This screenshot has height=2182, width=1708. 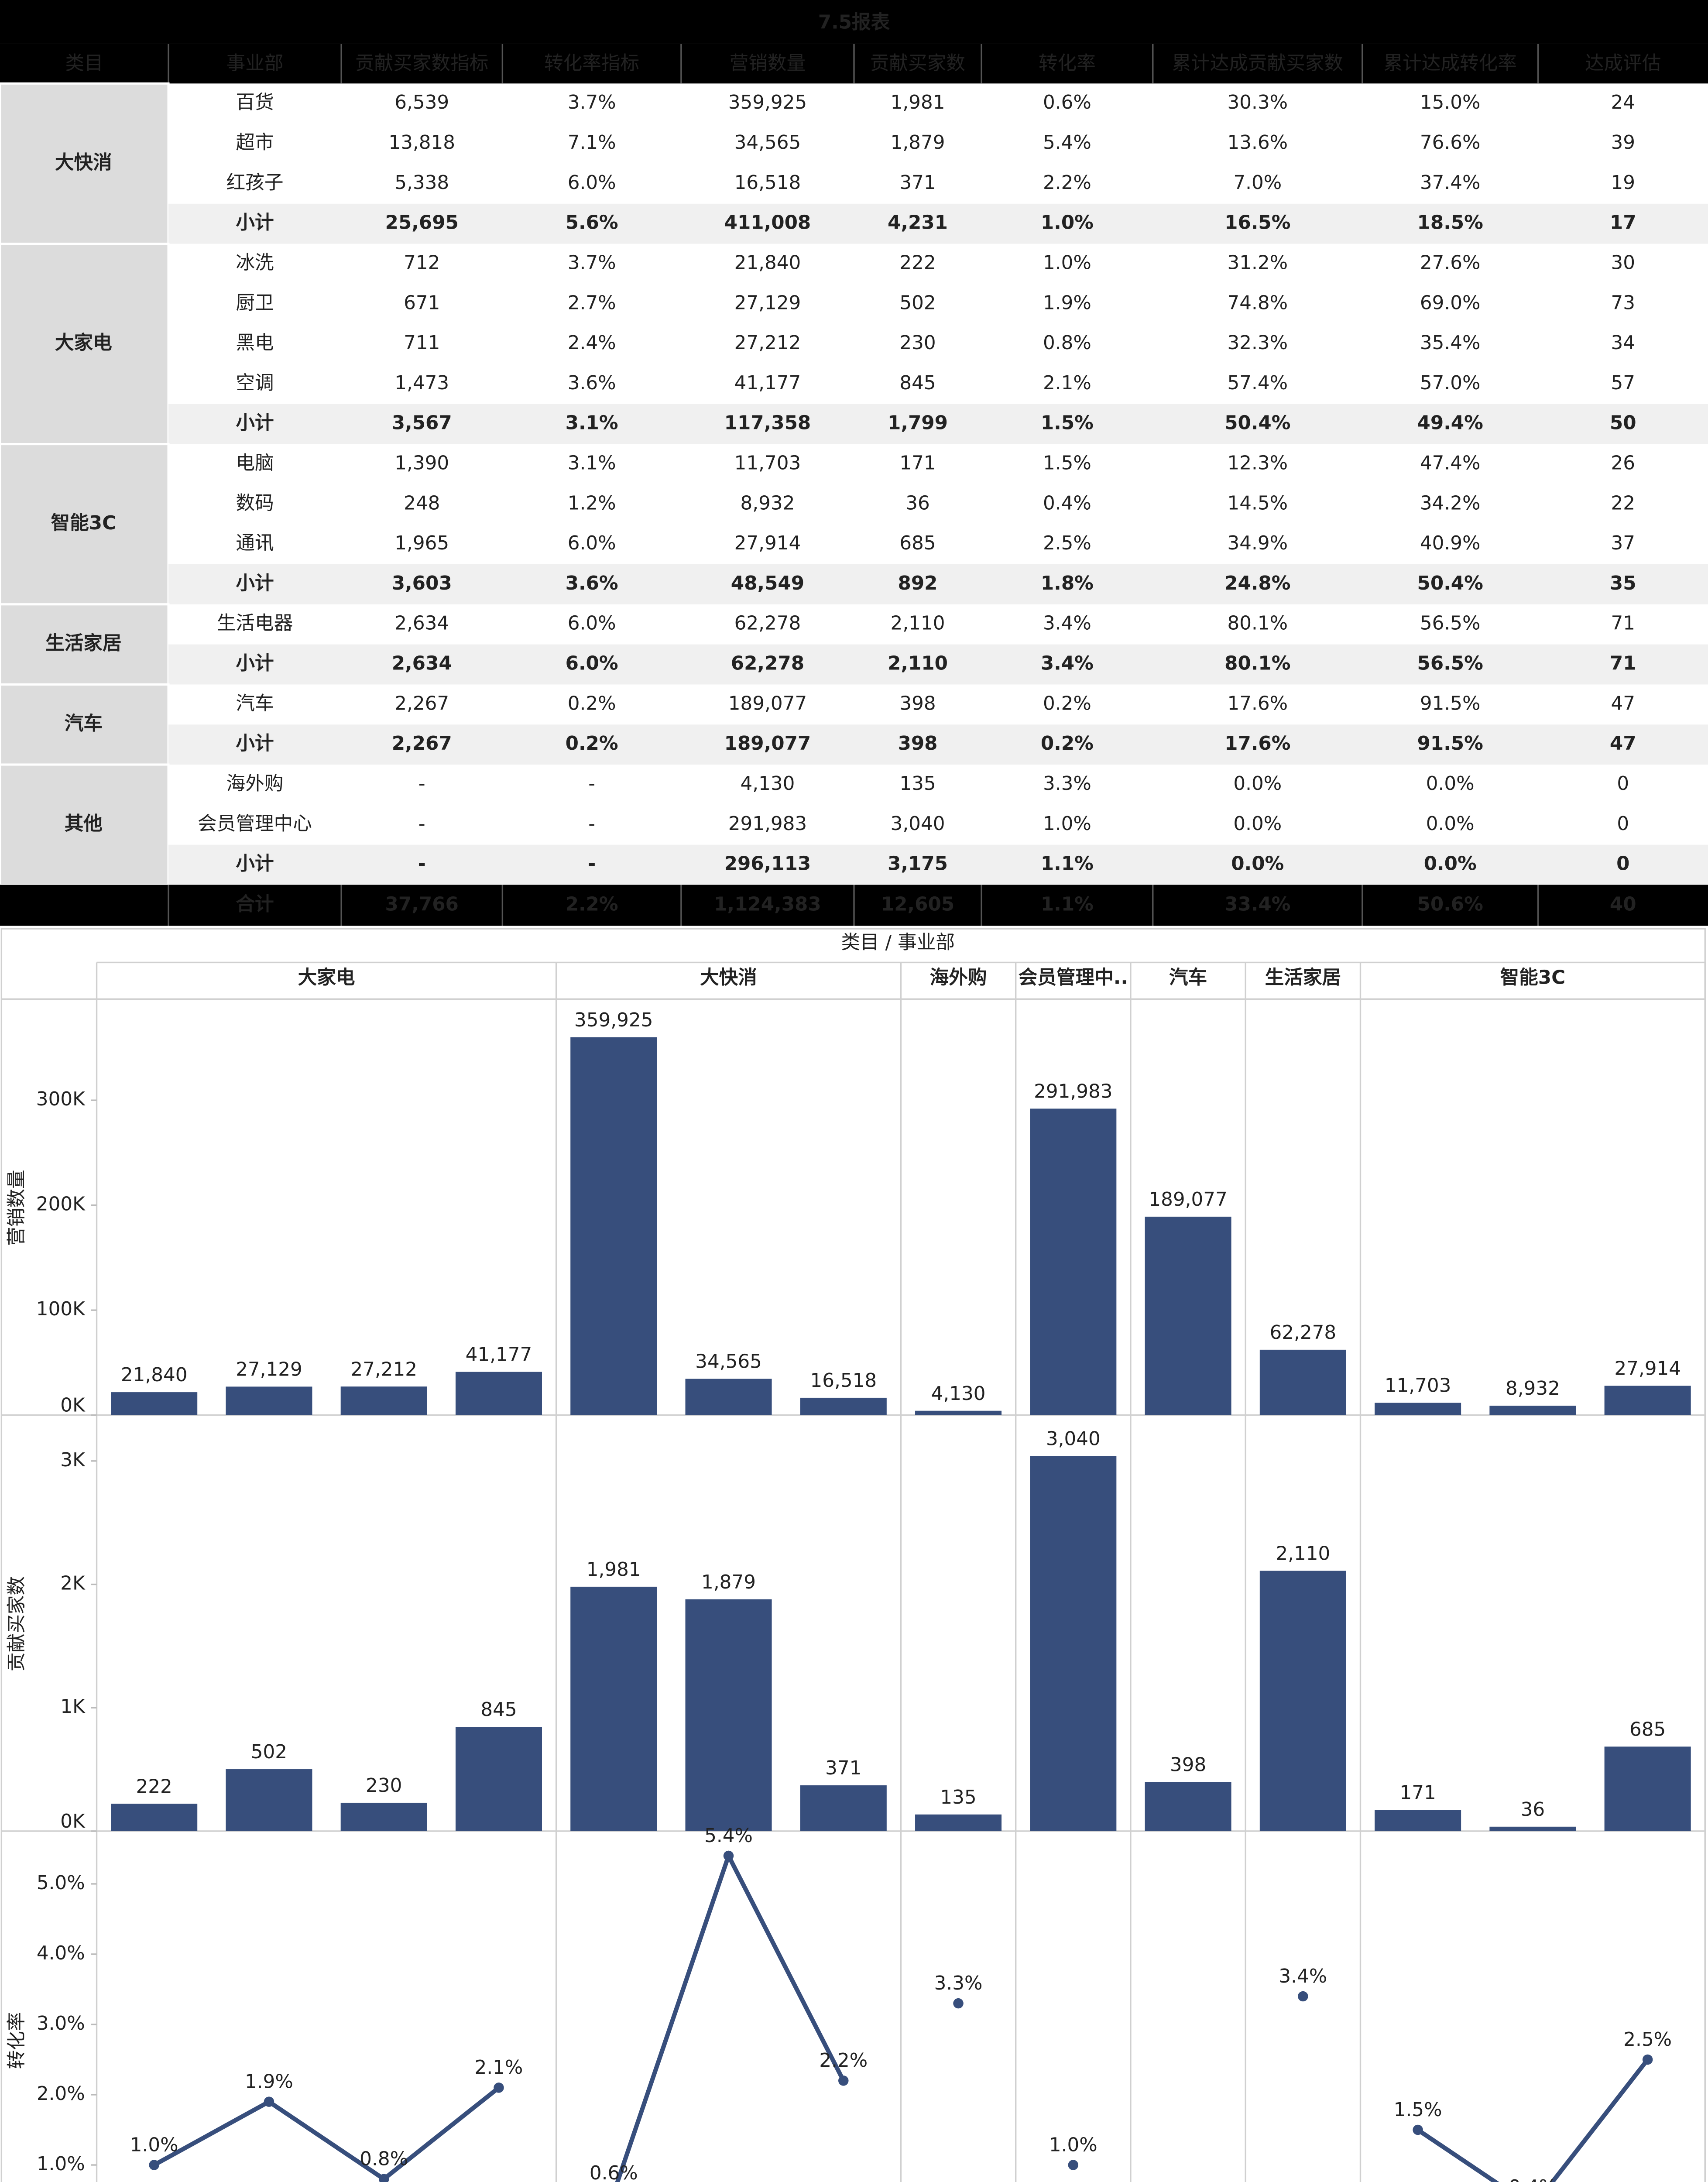 I want to click on table-cell: 7.1%, so click(x=592, y=143).